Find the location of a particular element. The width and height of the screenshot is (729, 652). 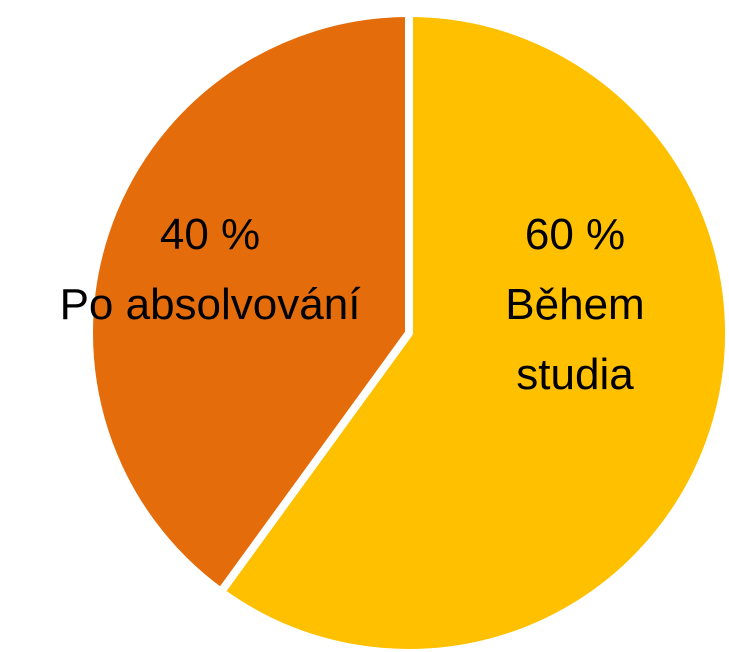

slice-label: 40 % Po absolvování is located at coordinates (210, 270).